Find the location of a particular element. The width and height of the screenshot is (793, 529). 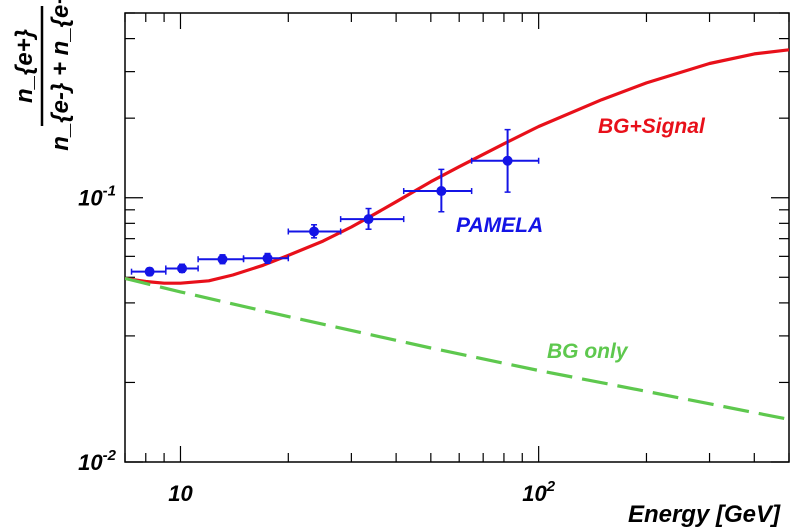

annotation-bg-only: BG only is located at coordinates (588, 351).